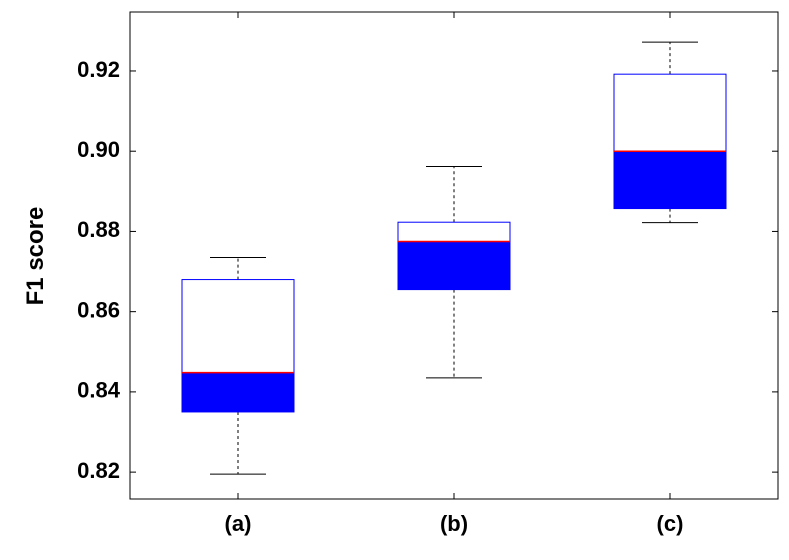  Describe the element at coordinates (35, 256) in the screenshot. I see `y-axis-label: F1 score` at that location.